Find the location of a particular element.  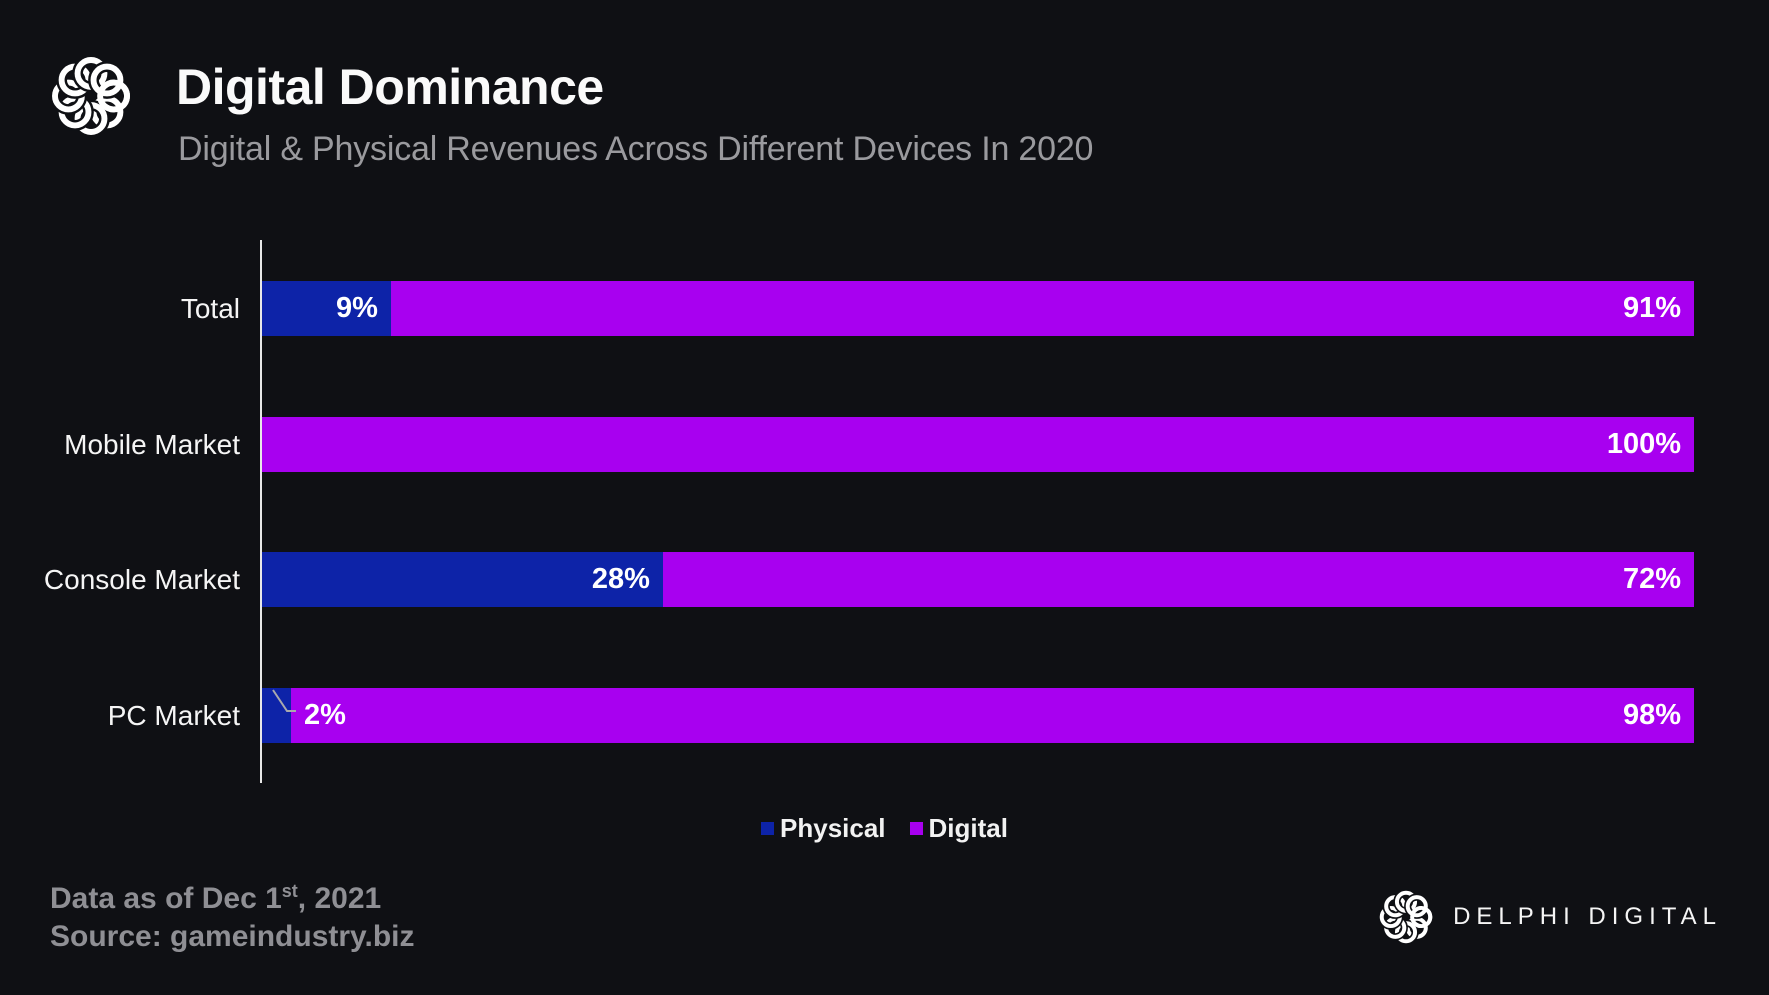

bar-segment-digital: 100% is located at coordinates (978, 444).